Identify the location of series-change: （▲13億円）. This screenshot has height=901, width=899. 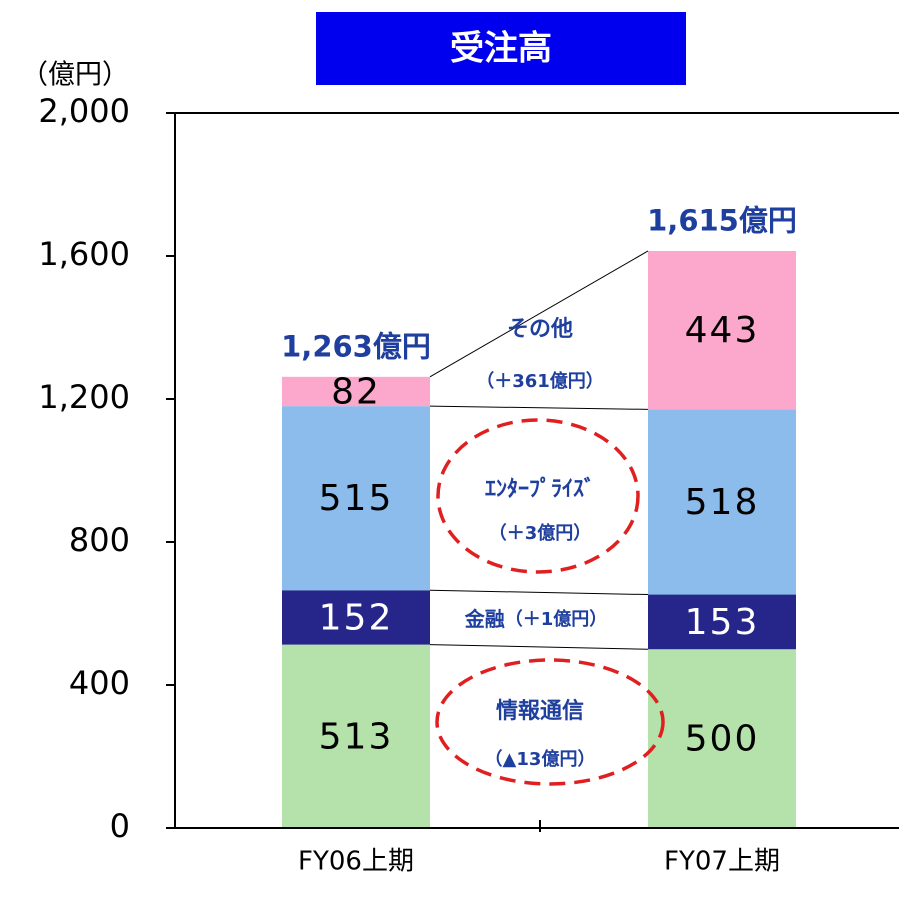
(540, 759).